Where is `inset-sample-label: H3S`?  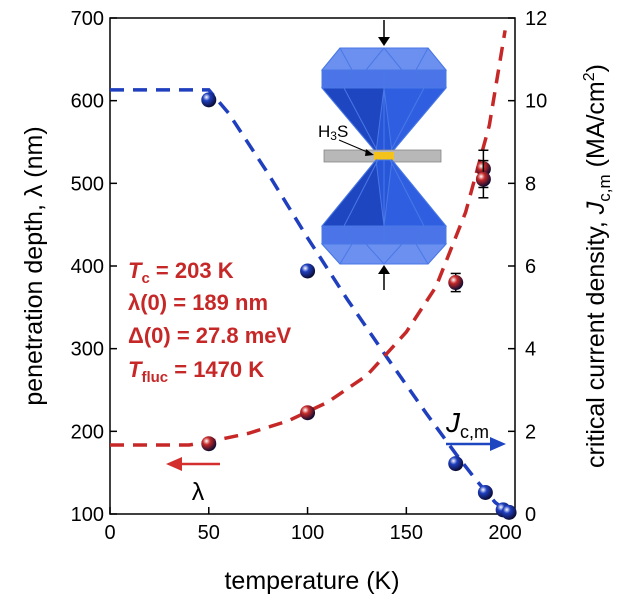
inset-sample-label: H3S is located at coordinates (333, 132).